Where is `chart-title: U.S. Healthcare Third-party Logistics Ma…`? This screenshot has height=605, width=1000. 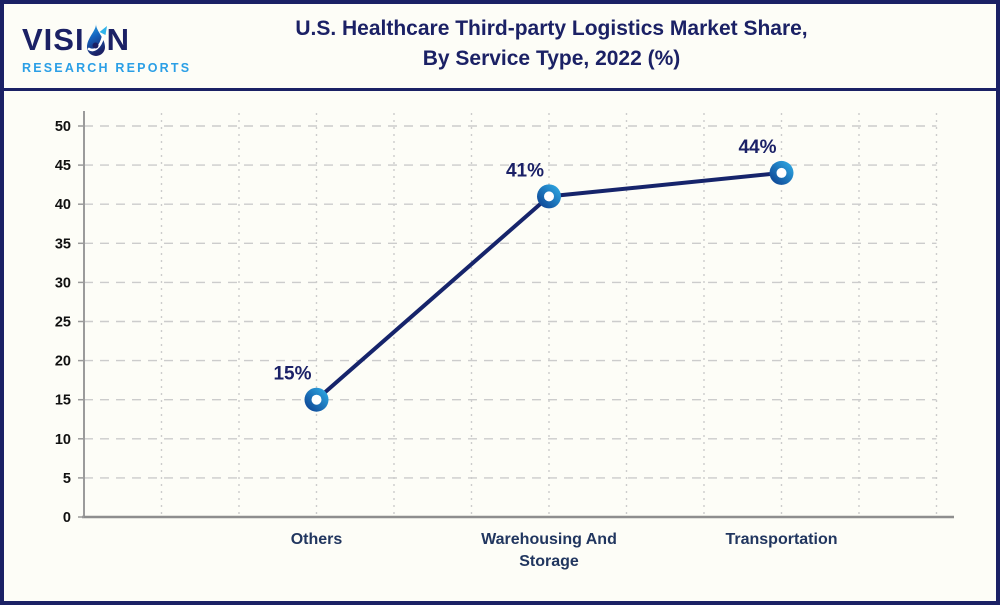 chart-title: U.S. Healthcare Third-party Logistics Ma… is located at coordinates (551, 46).